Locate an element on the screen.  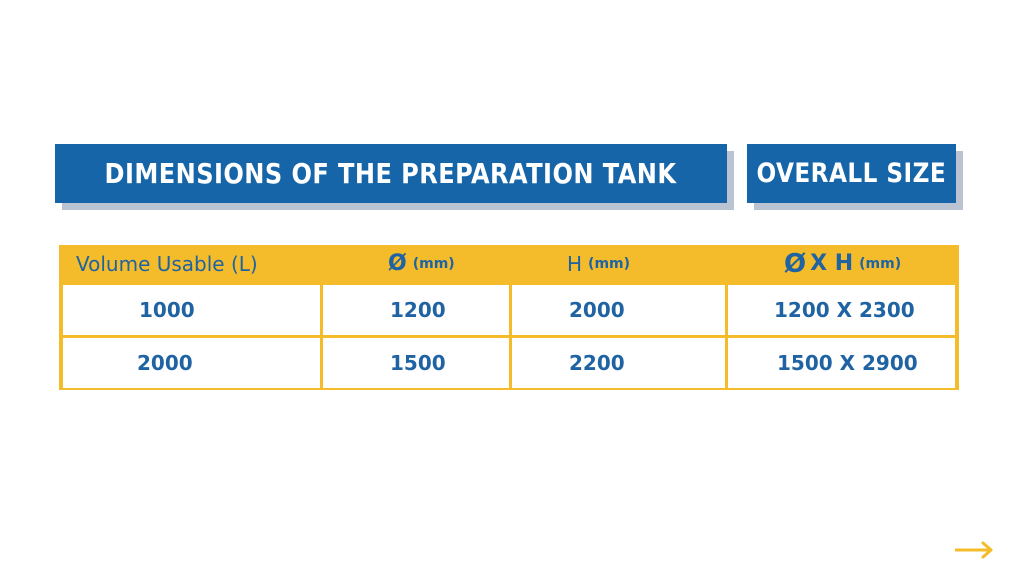
diameter-symbol: Ø is located at coordinates (397, 263).